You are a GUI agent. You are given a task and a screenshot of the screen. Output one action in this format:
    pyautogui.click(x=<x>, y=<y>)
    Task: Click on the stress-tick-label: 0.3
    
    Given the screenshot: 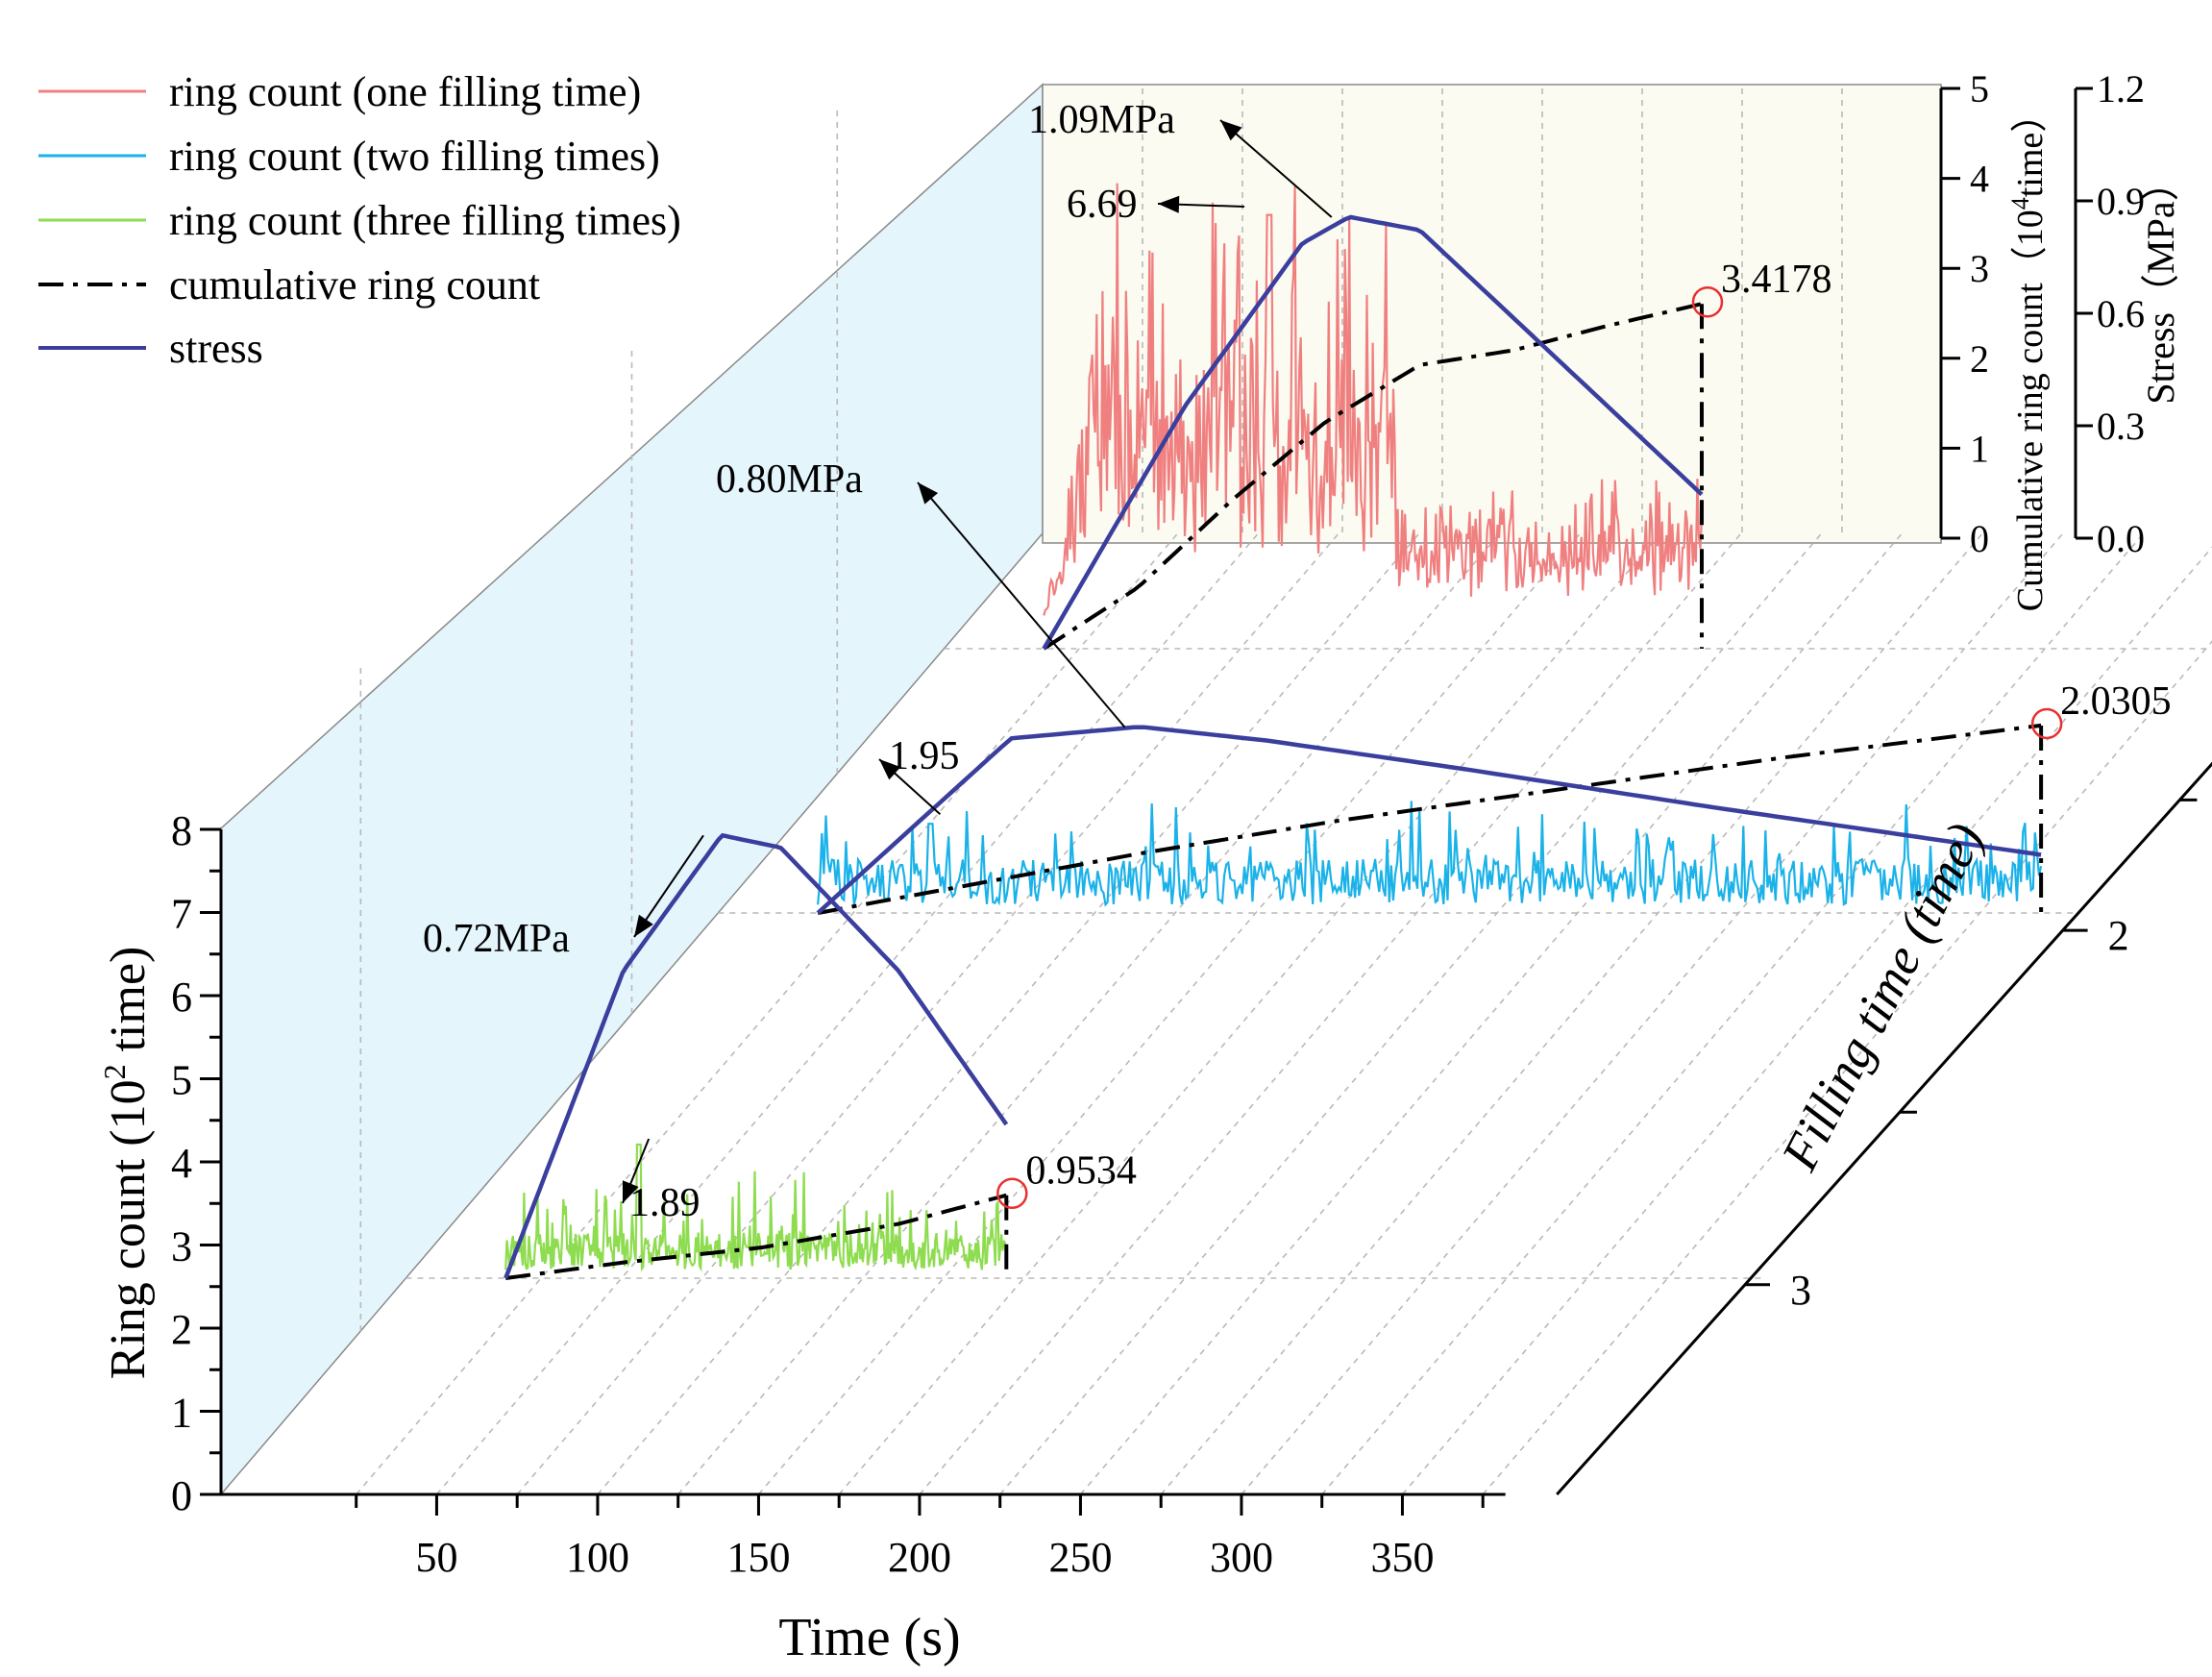 What is the action you would take?
    pyautogui.click(x=2121, y=426)
    